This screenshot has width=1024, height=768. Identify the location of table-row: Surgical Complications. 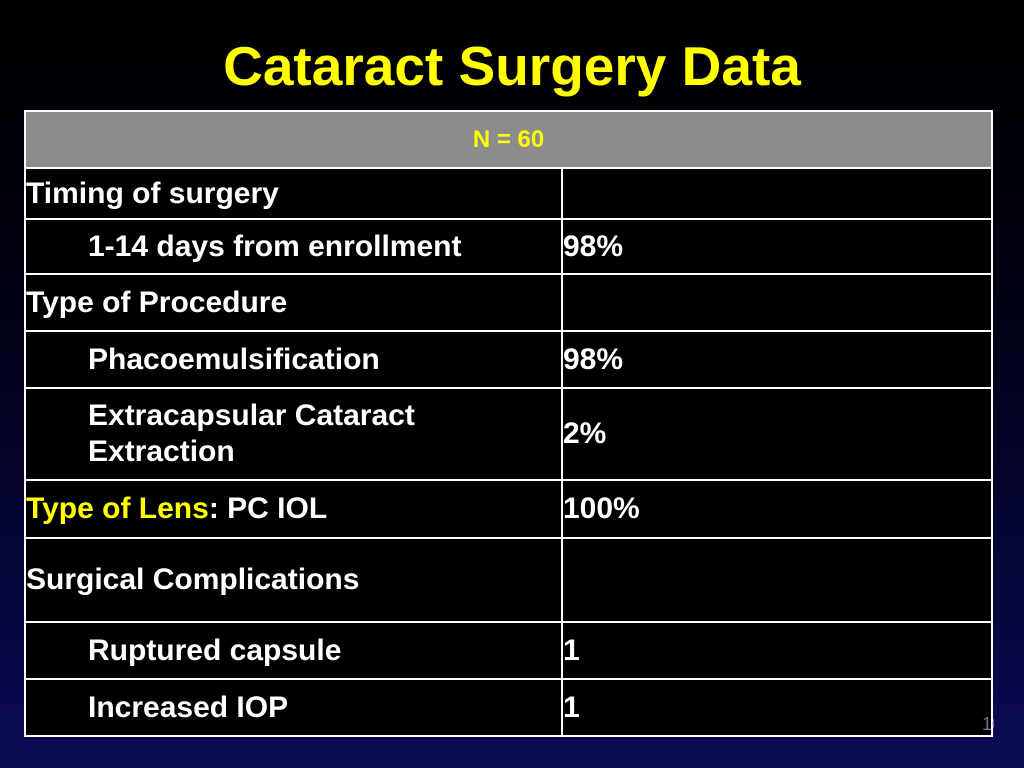
(509, 580).